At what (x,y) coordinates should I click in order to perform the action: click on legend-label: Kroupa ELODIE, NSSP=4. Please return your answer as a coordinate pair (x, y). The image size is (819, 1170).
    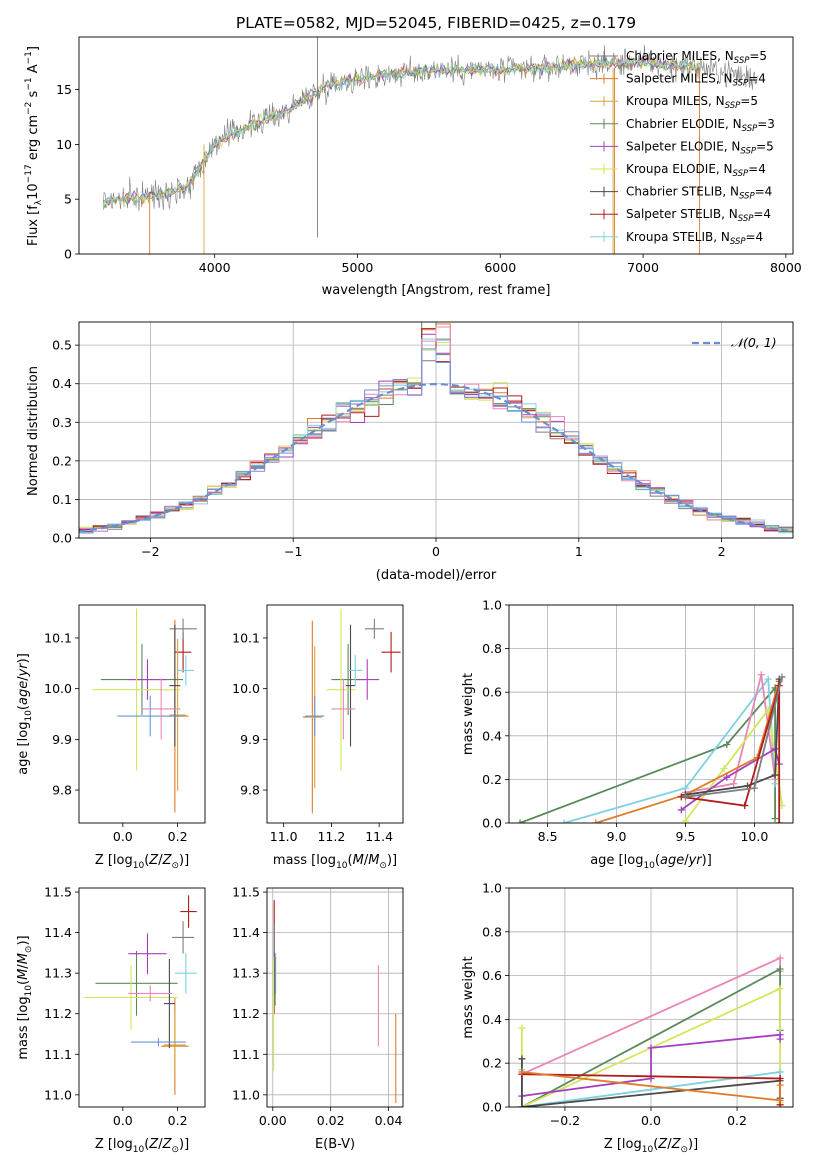
    Looking at the image, I should click on (696, 170).